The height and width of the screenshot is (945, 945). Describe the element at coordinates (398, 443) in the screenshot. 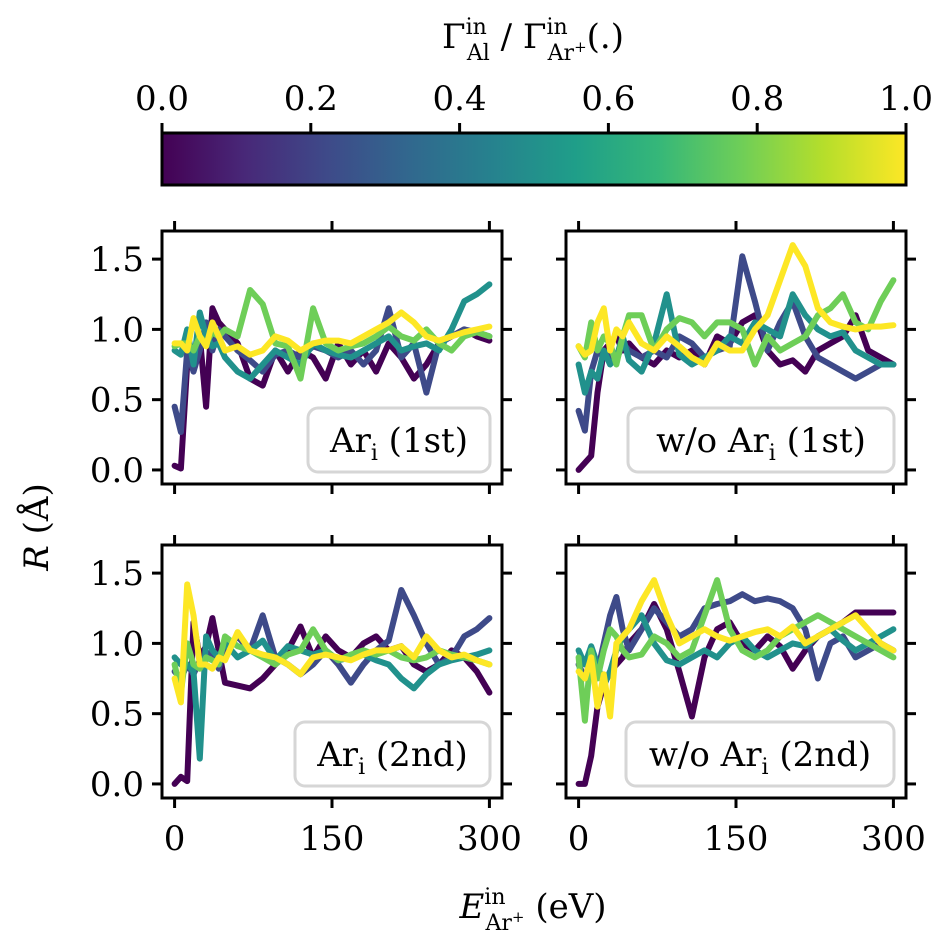

I see `panel-title: Ari (1st)` at that location.